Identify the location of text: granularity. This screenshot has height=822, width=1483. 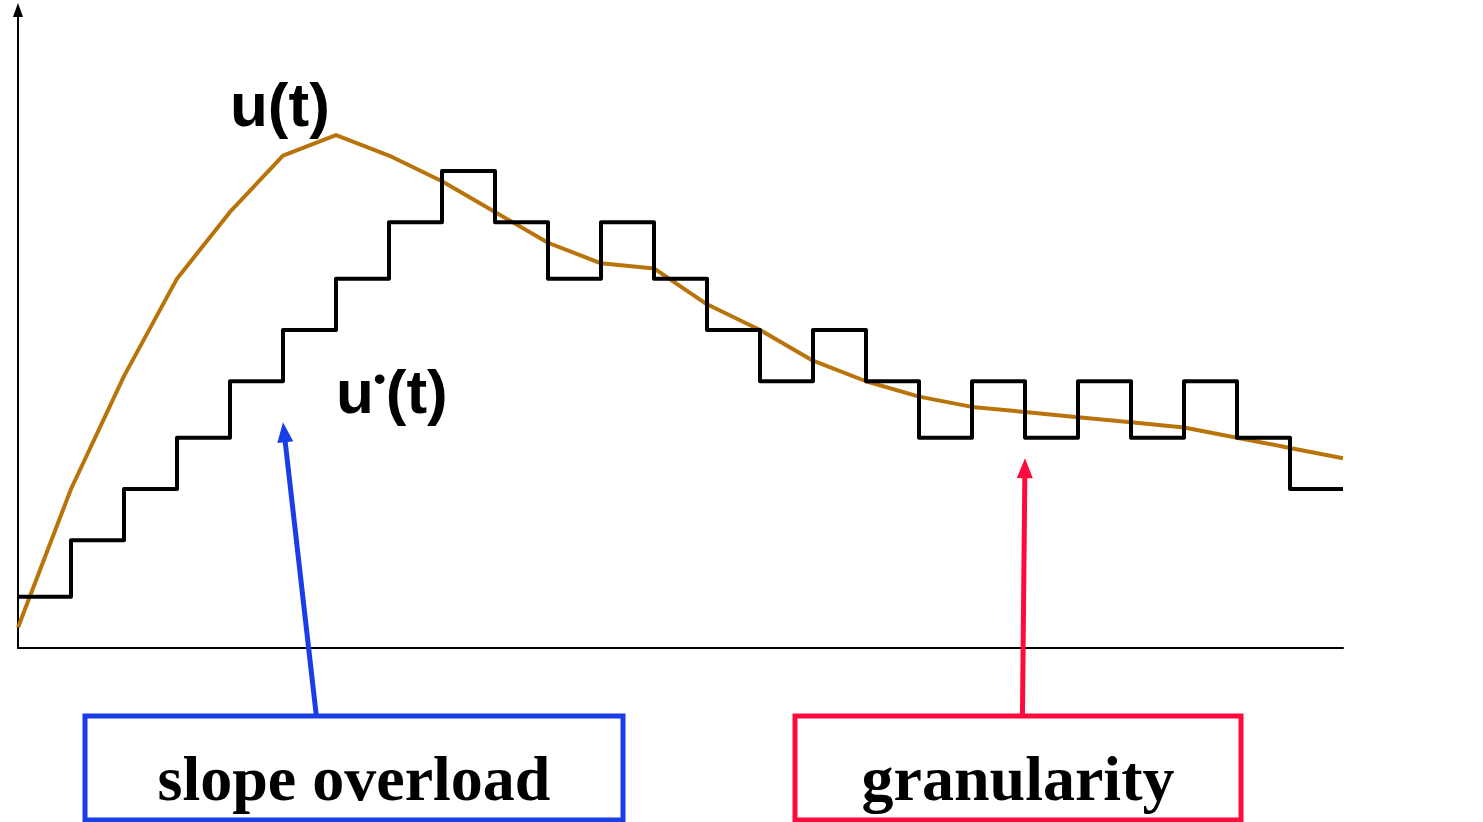
(1018, 778).